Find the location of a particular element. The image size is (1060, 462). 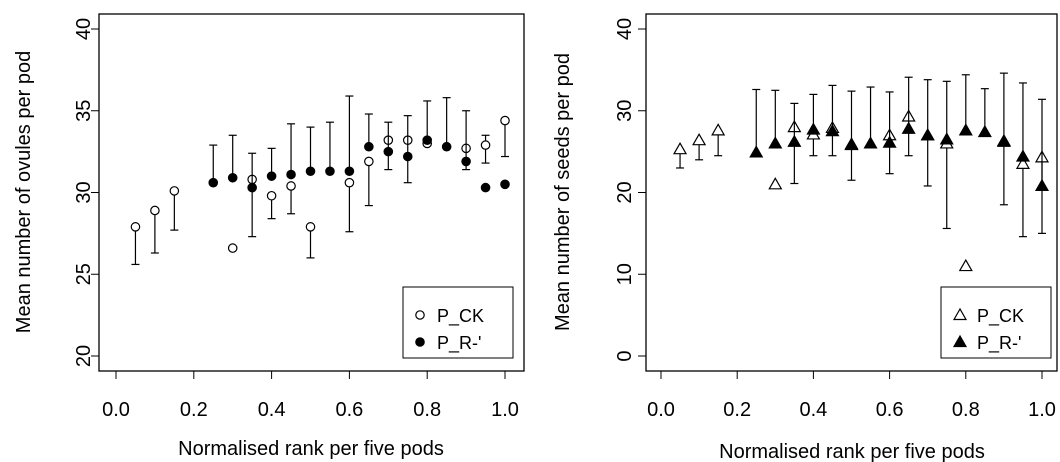

y-axis: 0 10 20 30 40 is located at coordinates (630, 190).